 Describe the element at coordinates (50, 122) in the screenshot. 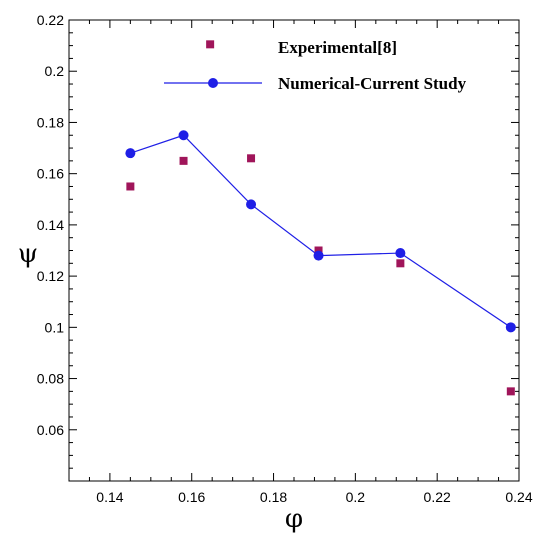

I see `y-tick-label: 0.18` at that location.